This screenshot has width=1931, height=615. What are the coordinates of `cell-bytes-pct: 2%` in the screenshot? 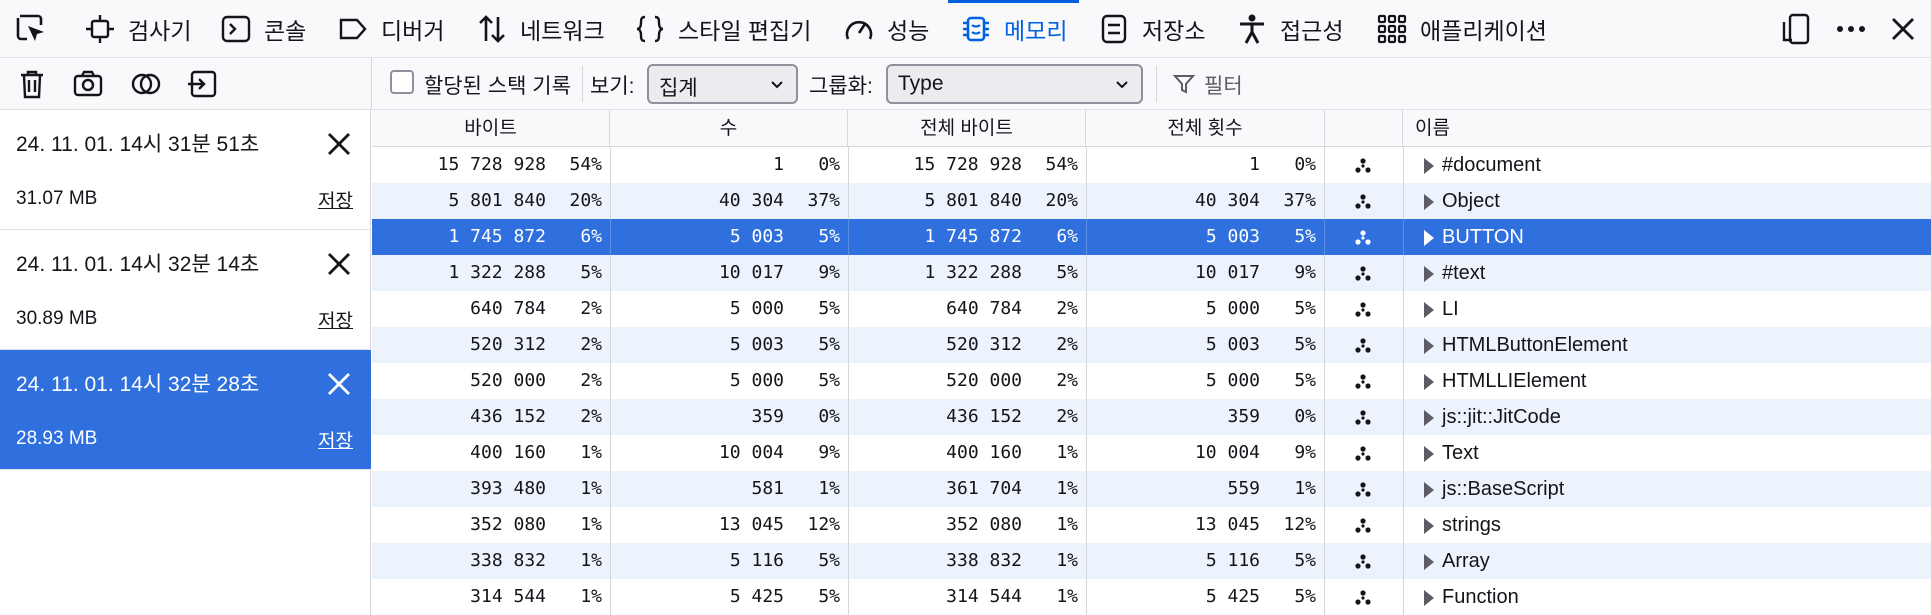 It's located at (591, 308).